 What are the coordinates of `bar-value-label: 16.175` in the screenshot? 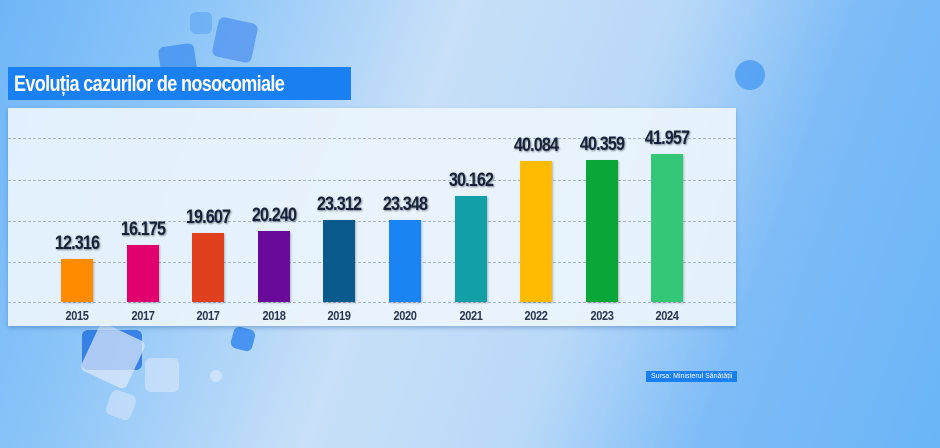 It's located at (142, 229).